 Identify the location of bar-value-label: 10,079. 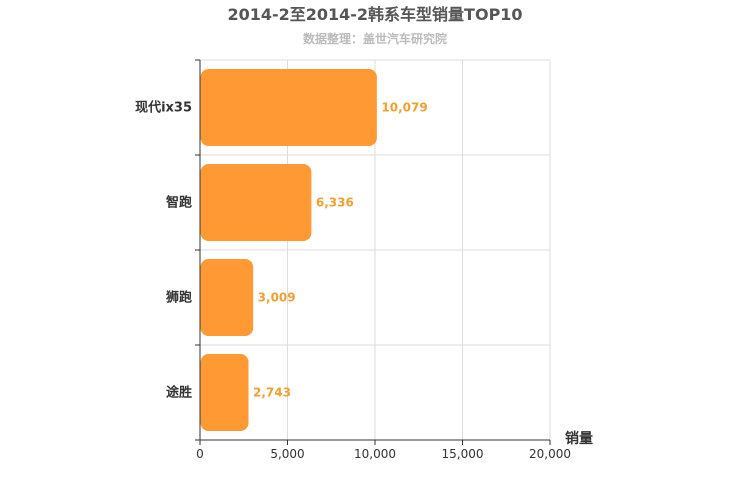
(404, 108).